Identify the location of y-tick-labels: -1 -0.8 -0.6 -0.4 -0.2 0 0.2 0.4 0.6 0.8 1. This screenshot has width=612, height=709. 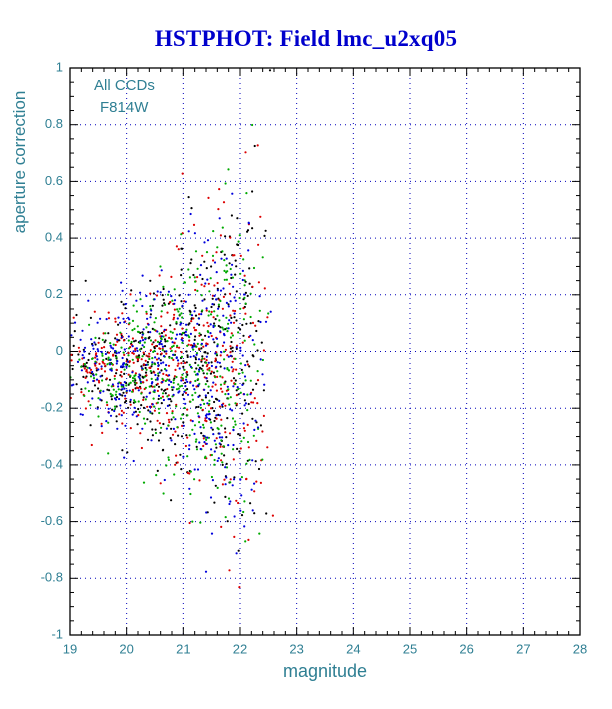
(52, 350).